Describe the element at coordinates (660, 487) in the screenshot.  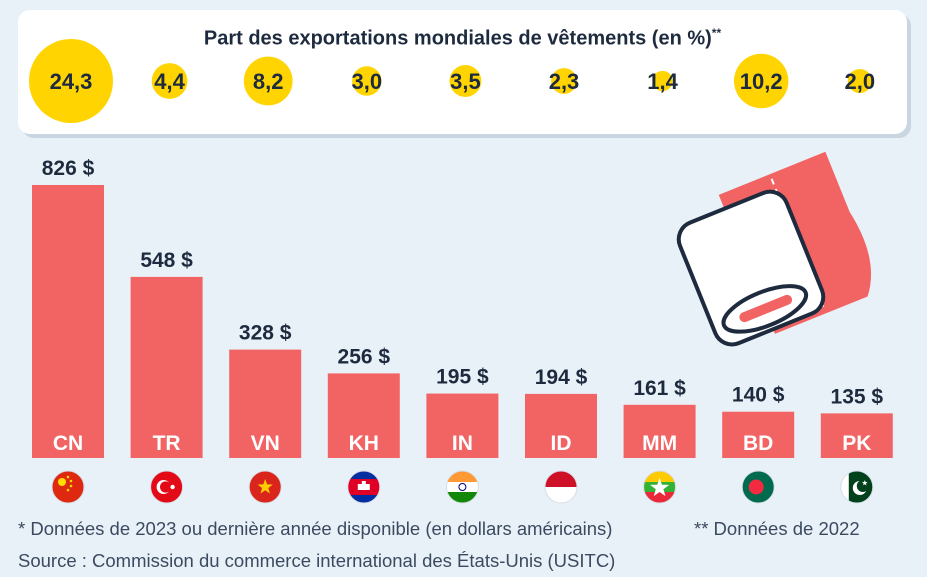
I see `flag-mm-icon` at that location.